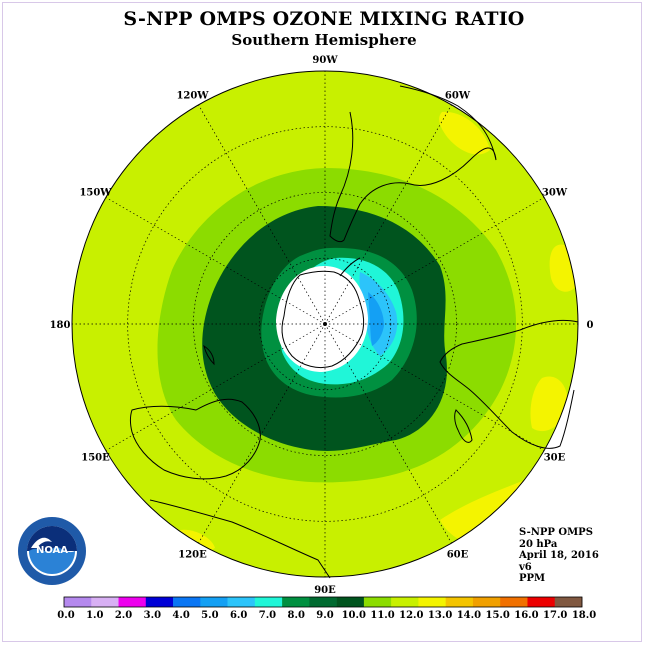 The width and height of the screenshot is (648, 648). What do you see at coordinates (549, 404) in the screenshot?
I see `level-12-13-patch-30e` at bounding box center [549, 404].